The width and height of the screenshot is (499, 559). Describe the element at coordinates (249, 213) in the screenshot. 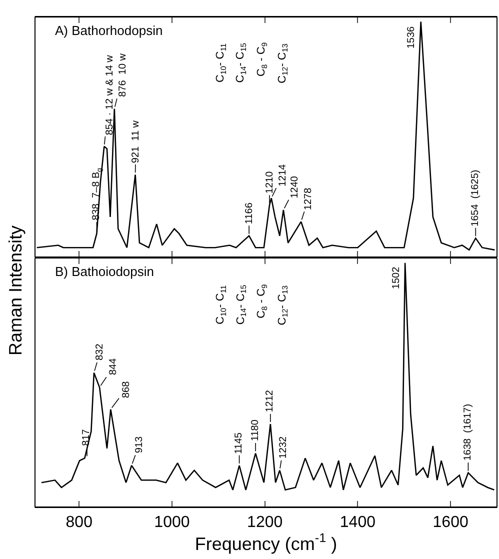

I see `annotation: 1166` at that location.